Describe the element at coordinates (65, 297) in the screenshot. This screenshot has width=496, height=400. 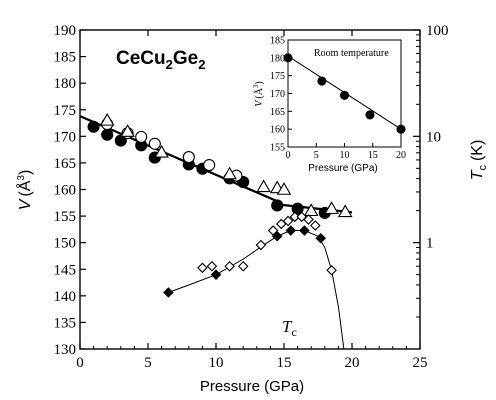
I see `y-left-tick-label: 140` at that location.